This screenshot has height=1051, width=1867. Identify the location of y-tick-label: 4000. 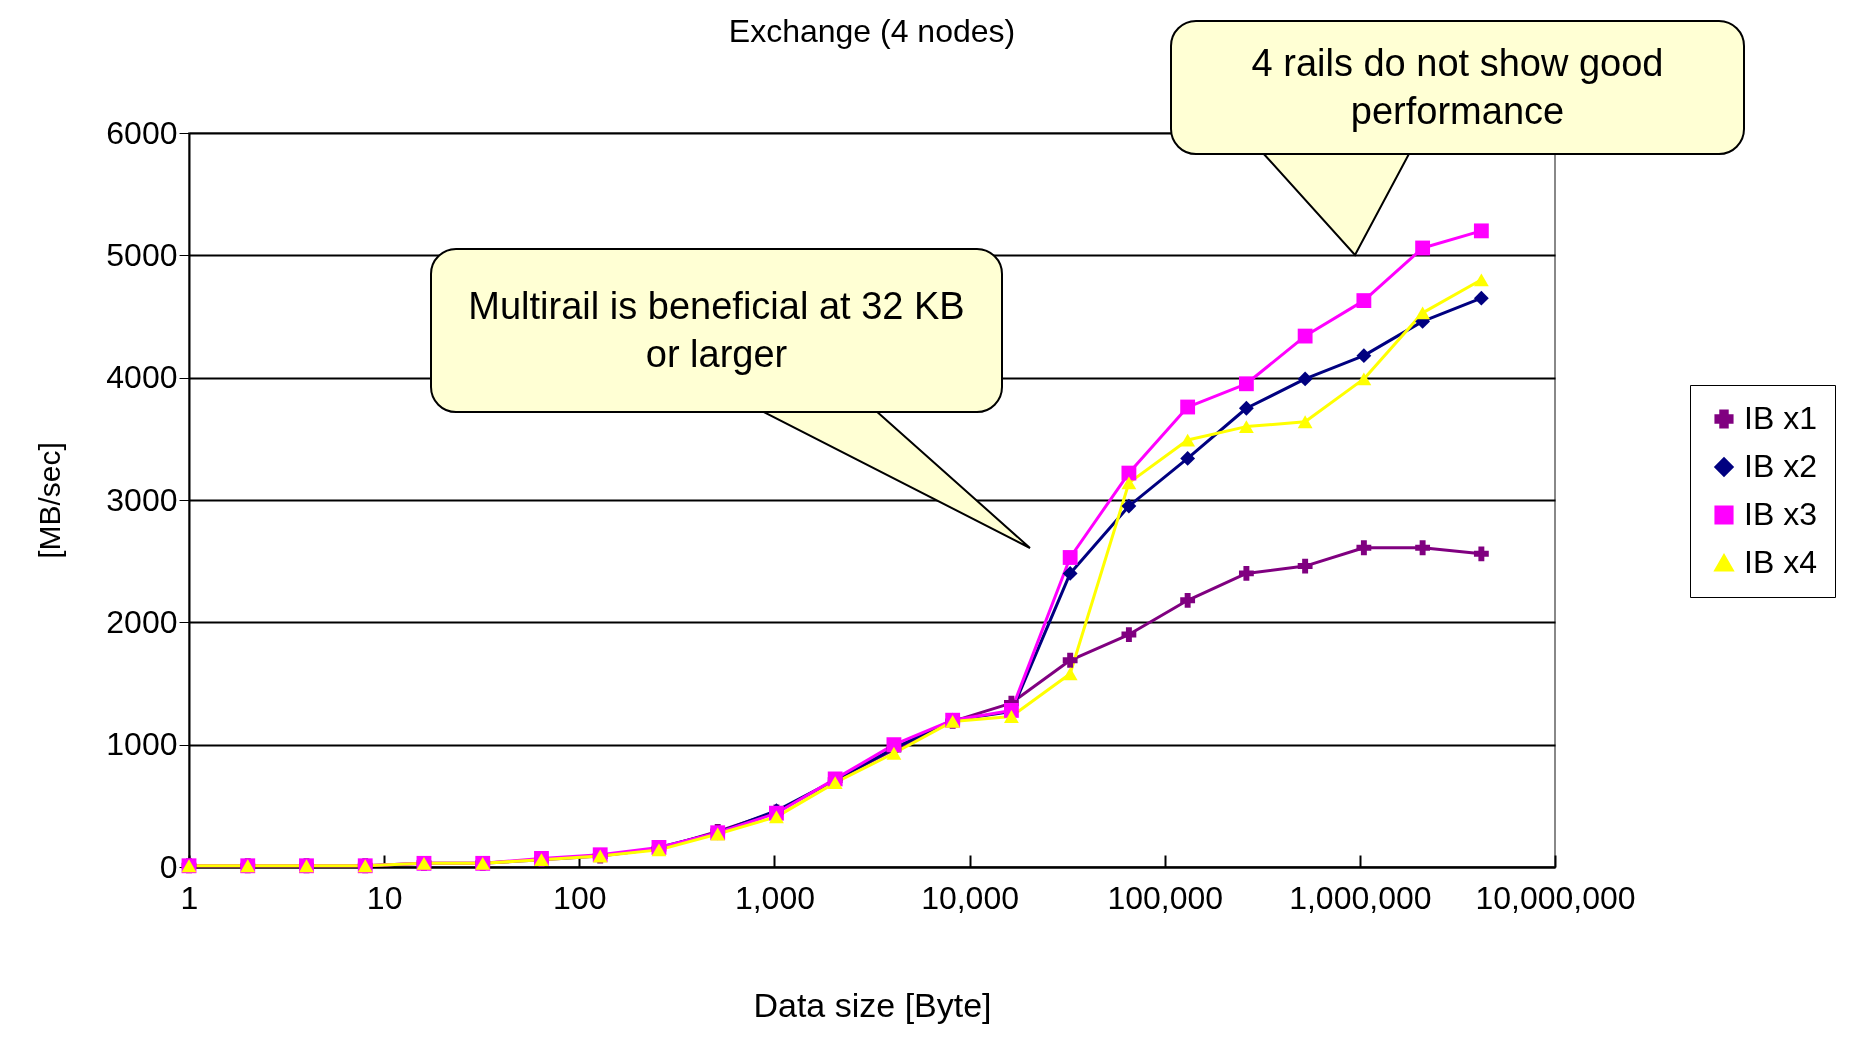
(142, 377).